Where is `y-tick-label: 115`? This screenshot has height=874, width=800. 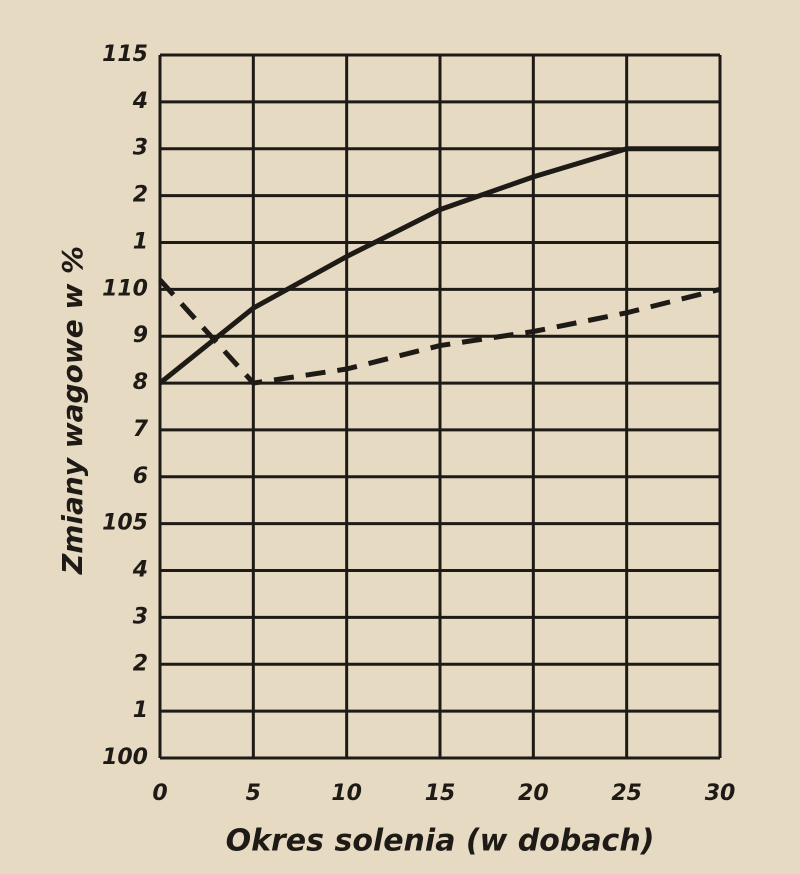 y-tick-label: 115 is located at coordinates (125, 54).